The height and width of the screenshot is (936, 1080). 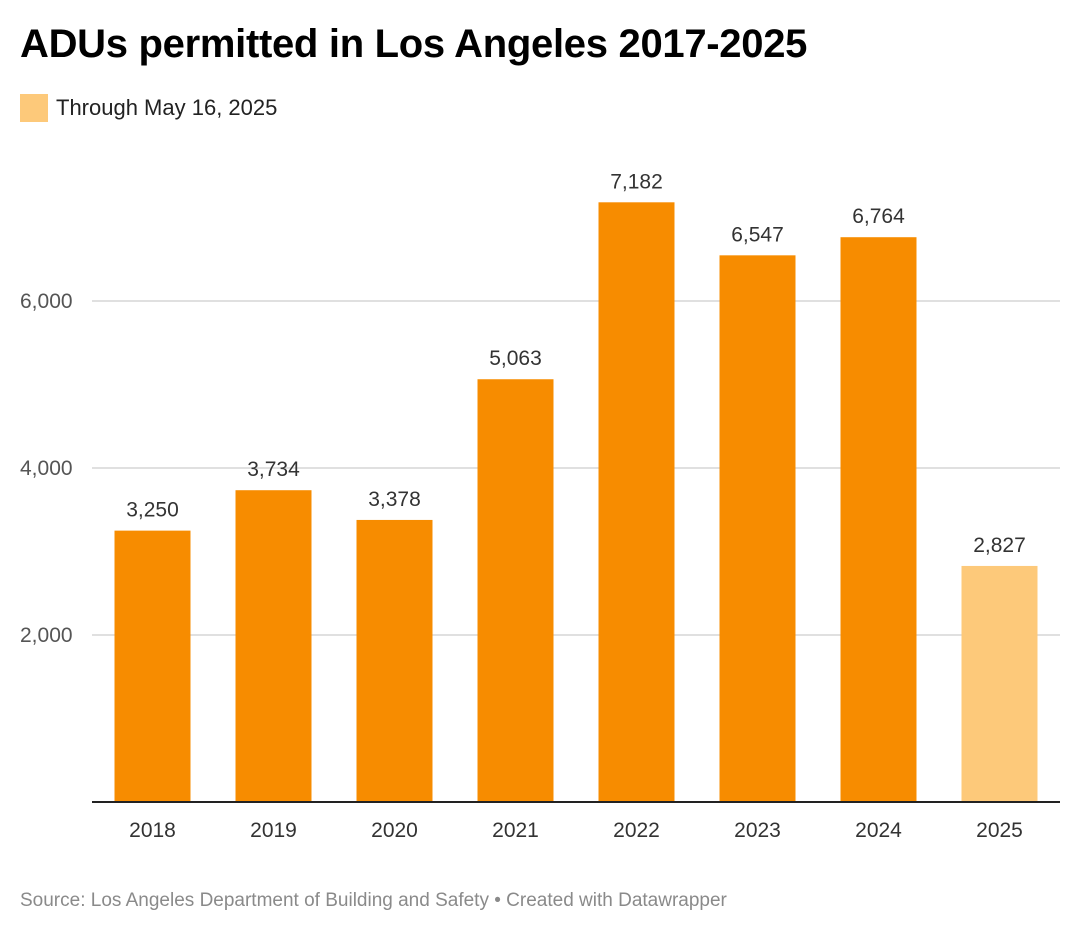 What do you see at coordinates (414, 44) in the screenshot?
I see `chart-title: ADUs permitted in Los Angeles 2017-2025` at bounding box center [414, 44].